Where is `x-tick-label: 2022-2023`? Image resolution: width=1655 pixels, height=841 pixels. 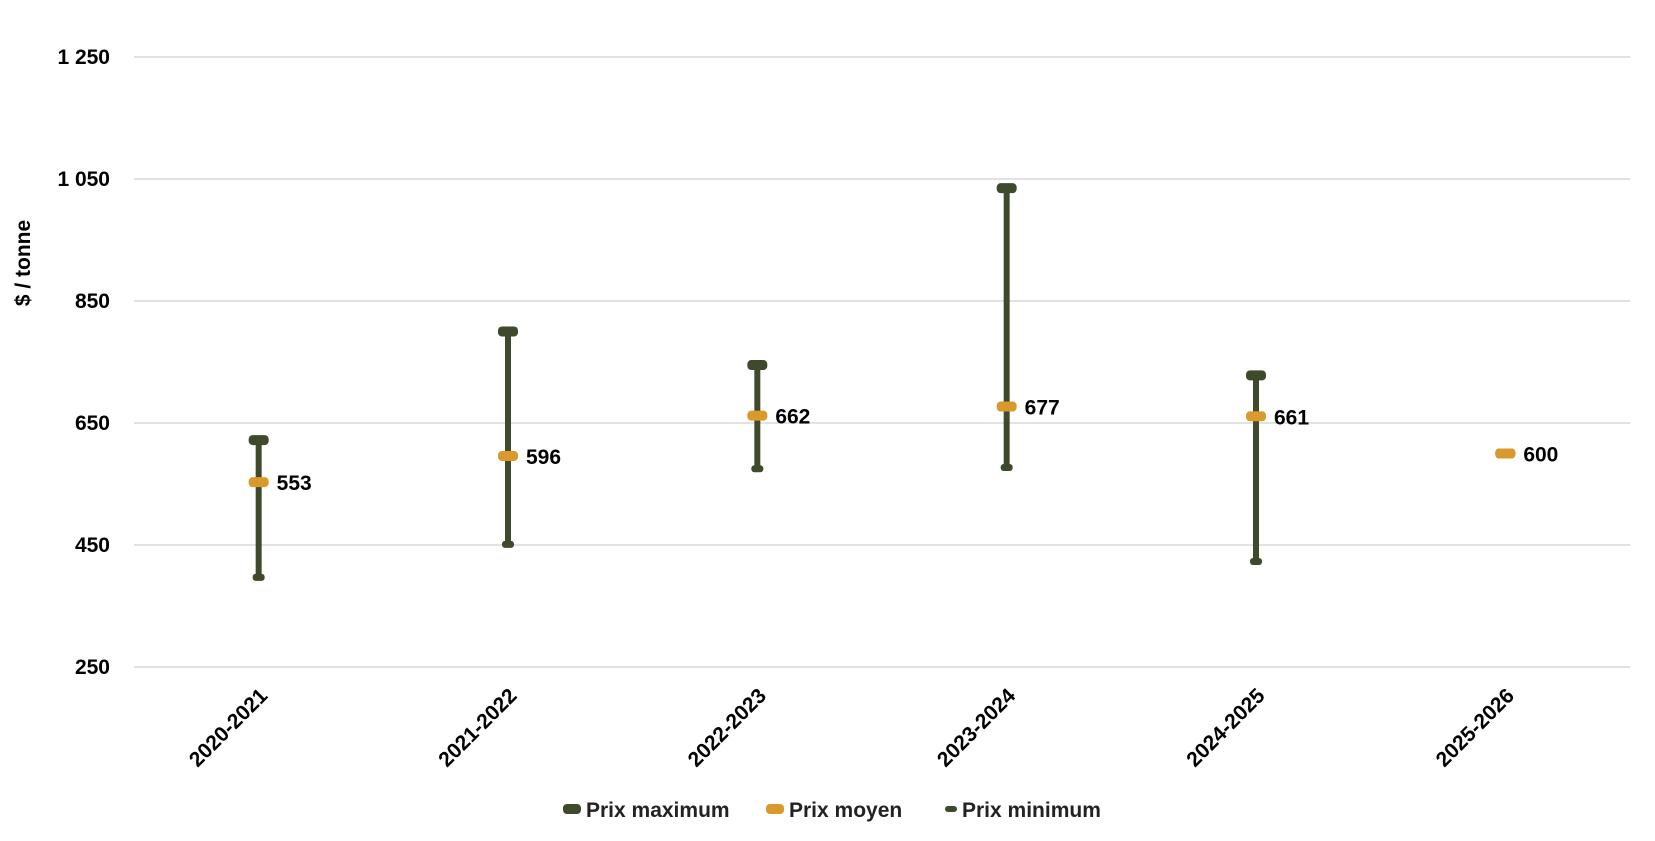 x-tick-label: 2022-2023 is located at coordinates (727, 727).